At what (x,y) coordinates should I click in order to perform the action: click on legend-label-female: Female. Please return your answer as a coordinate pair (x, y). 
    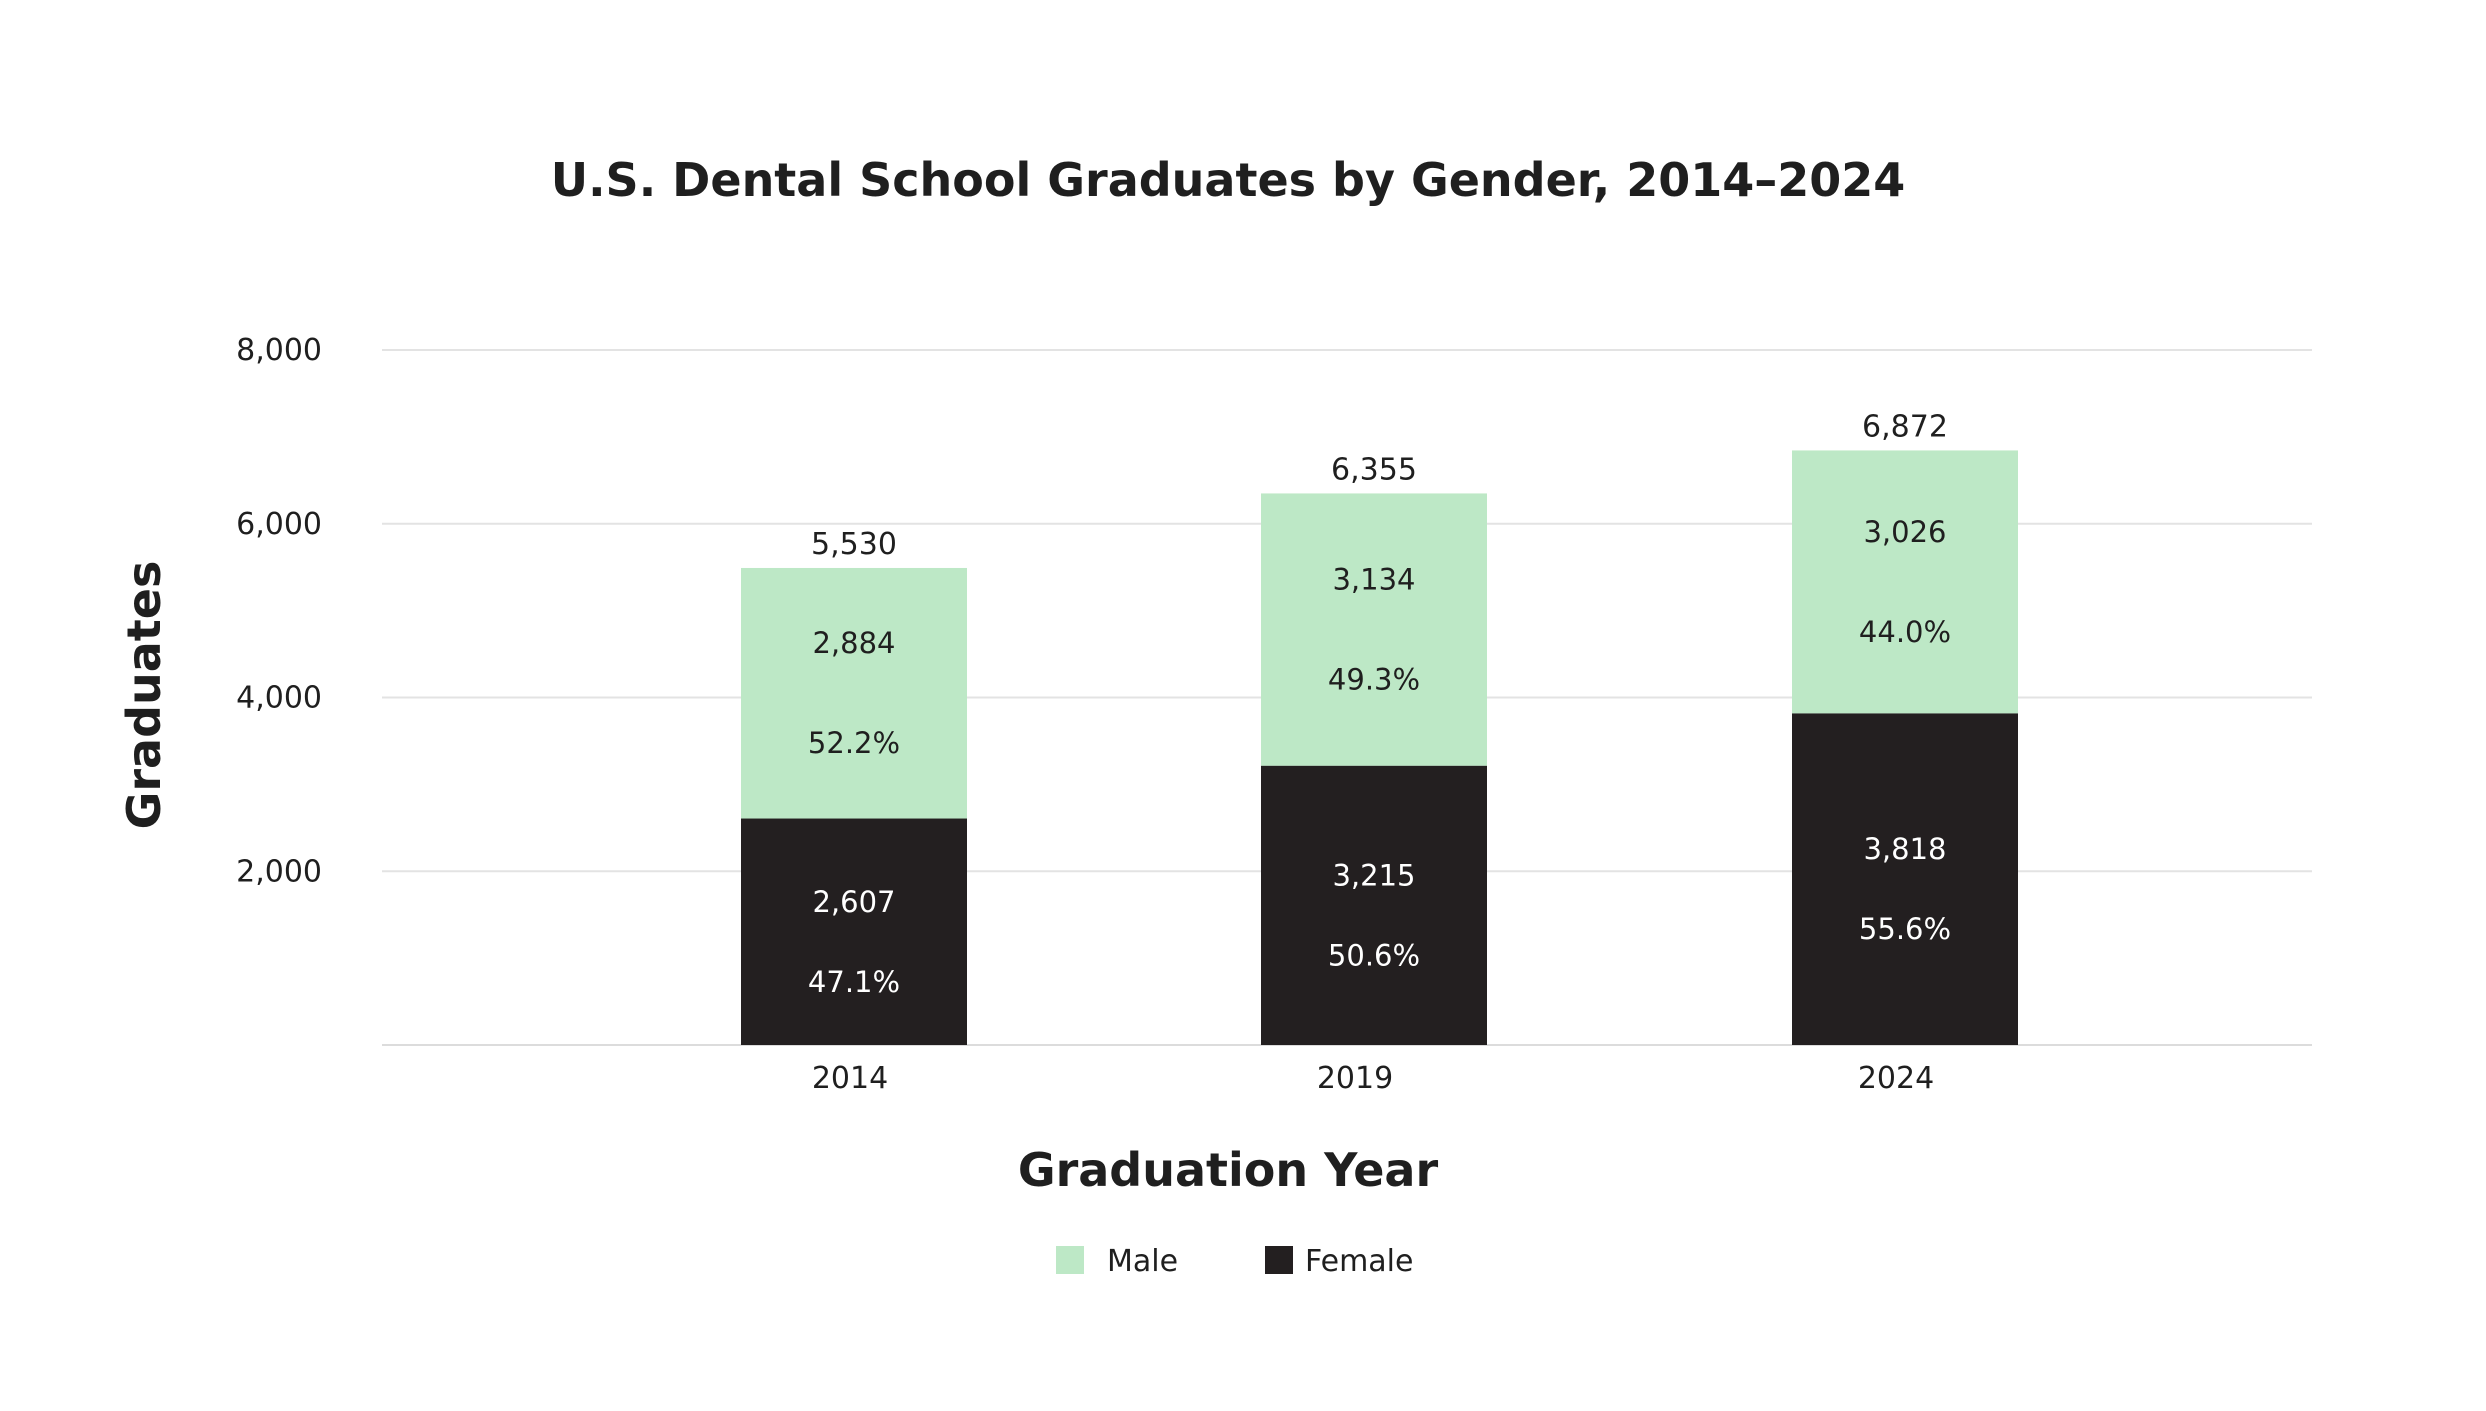
    Looking at the image, I should click on (1359, 1261).